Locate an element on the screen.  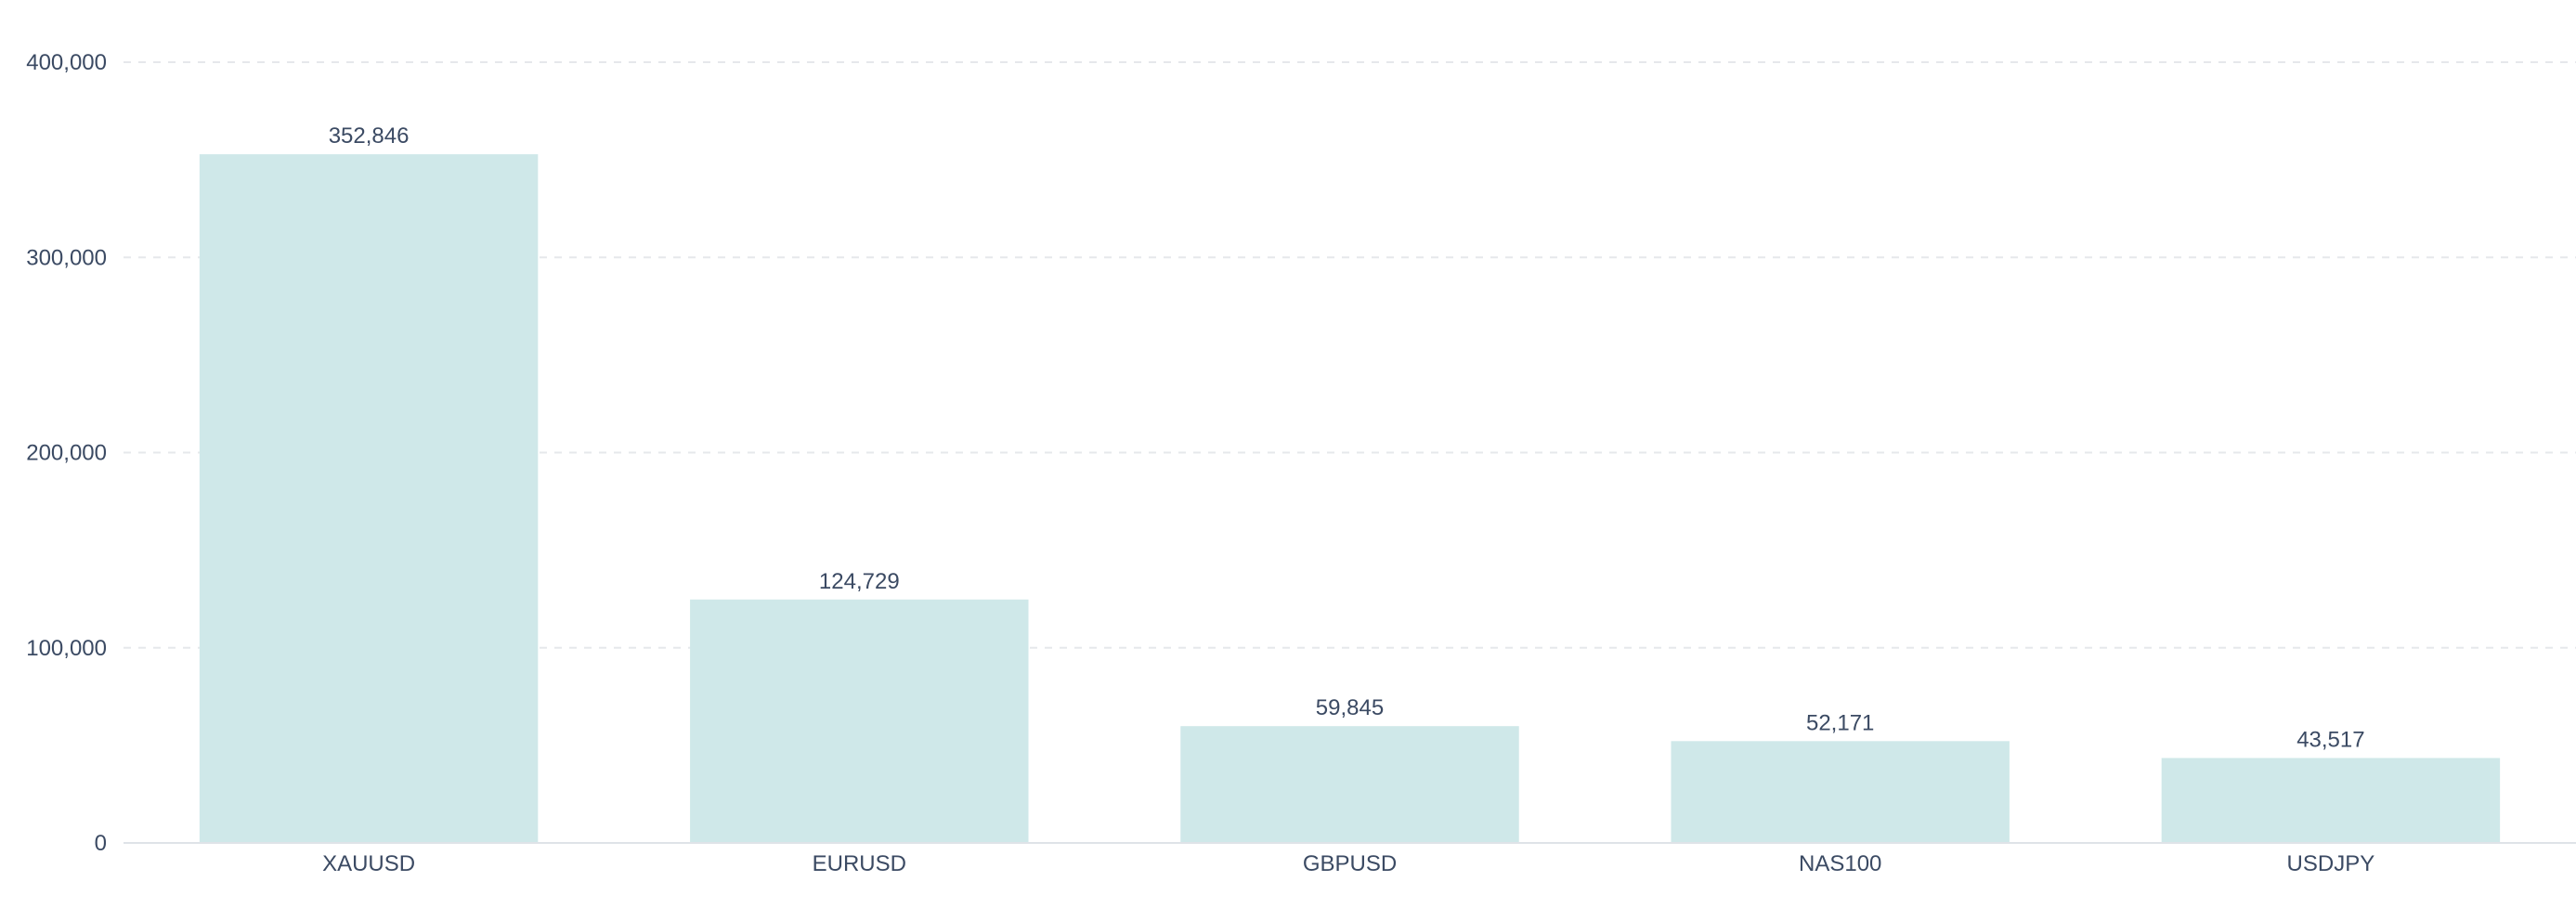
bar-gbpusd is located at coordinates (1349, 784).